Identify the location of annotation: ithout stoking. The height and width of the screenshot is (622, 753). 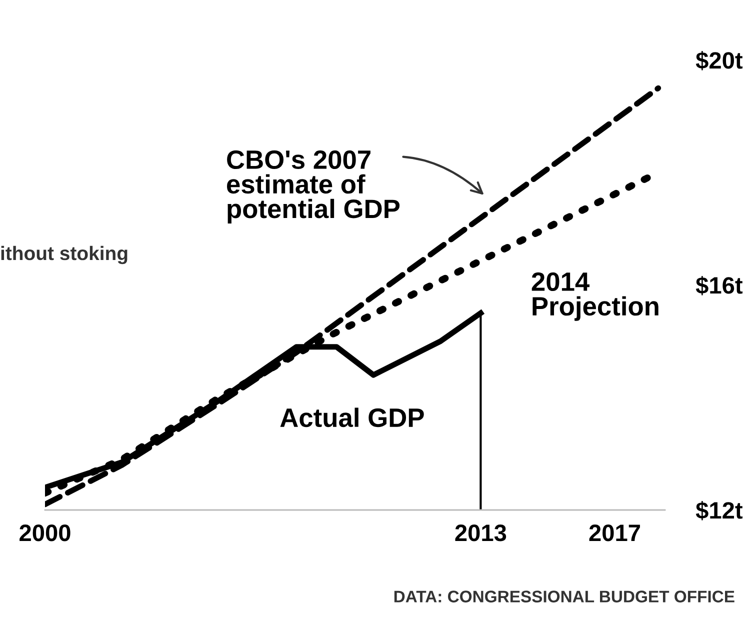
(64, 255).